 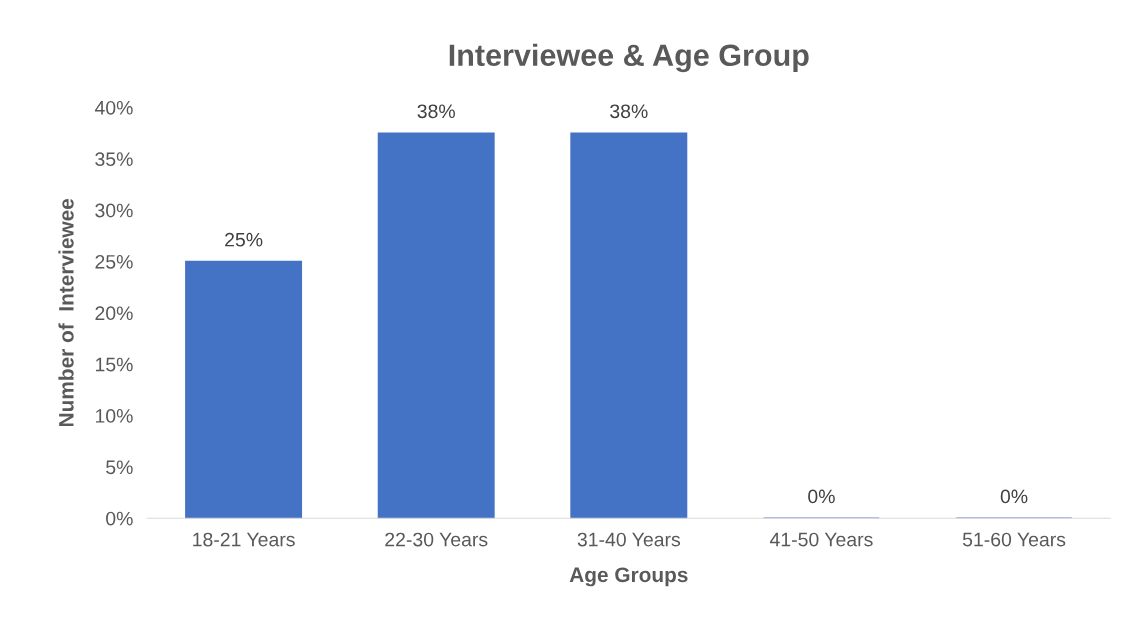 I want to click on y-axis-title: Number of Interviewee, so click(x=66, y=312).